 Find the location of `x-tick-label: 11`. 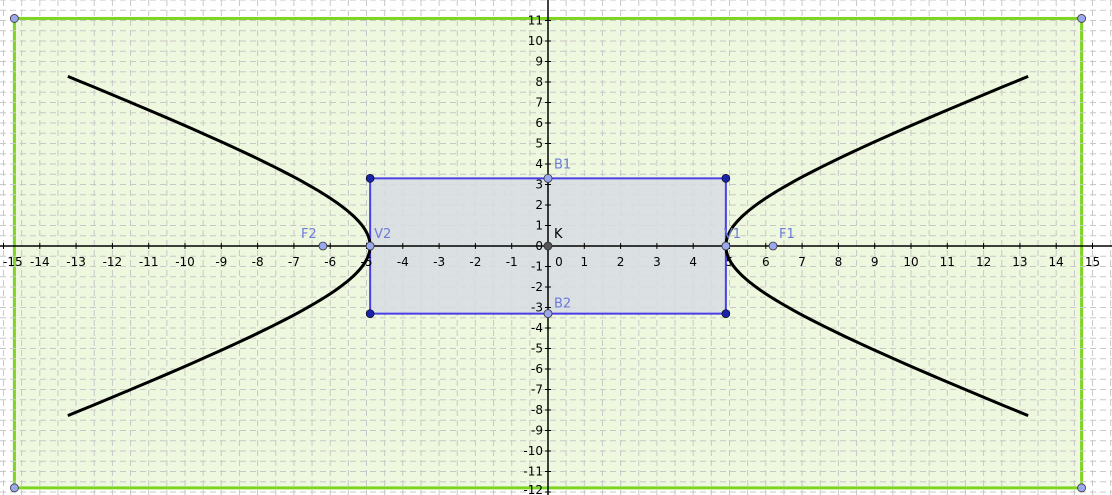

x-tick-label: 11 is located at coordinates (947, 262).